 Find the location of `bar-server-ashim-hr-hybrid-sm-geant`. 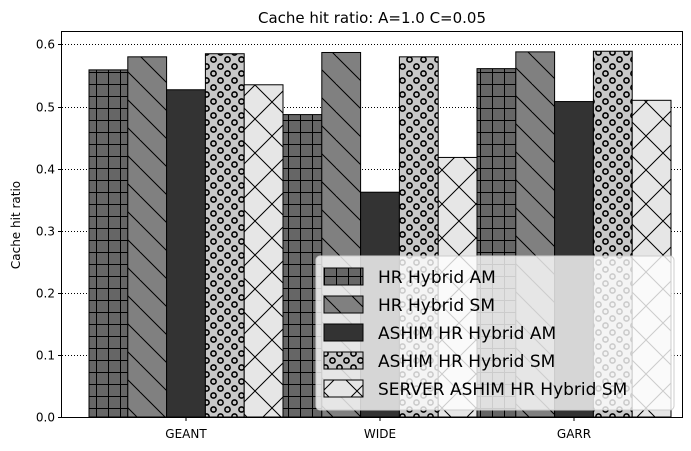

bar-server-ashim-hr-hybrid-sm-geant is located at coordinates (263, 251).